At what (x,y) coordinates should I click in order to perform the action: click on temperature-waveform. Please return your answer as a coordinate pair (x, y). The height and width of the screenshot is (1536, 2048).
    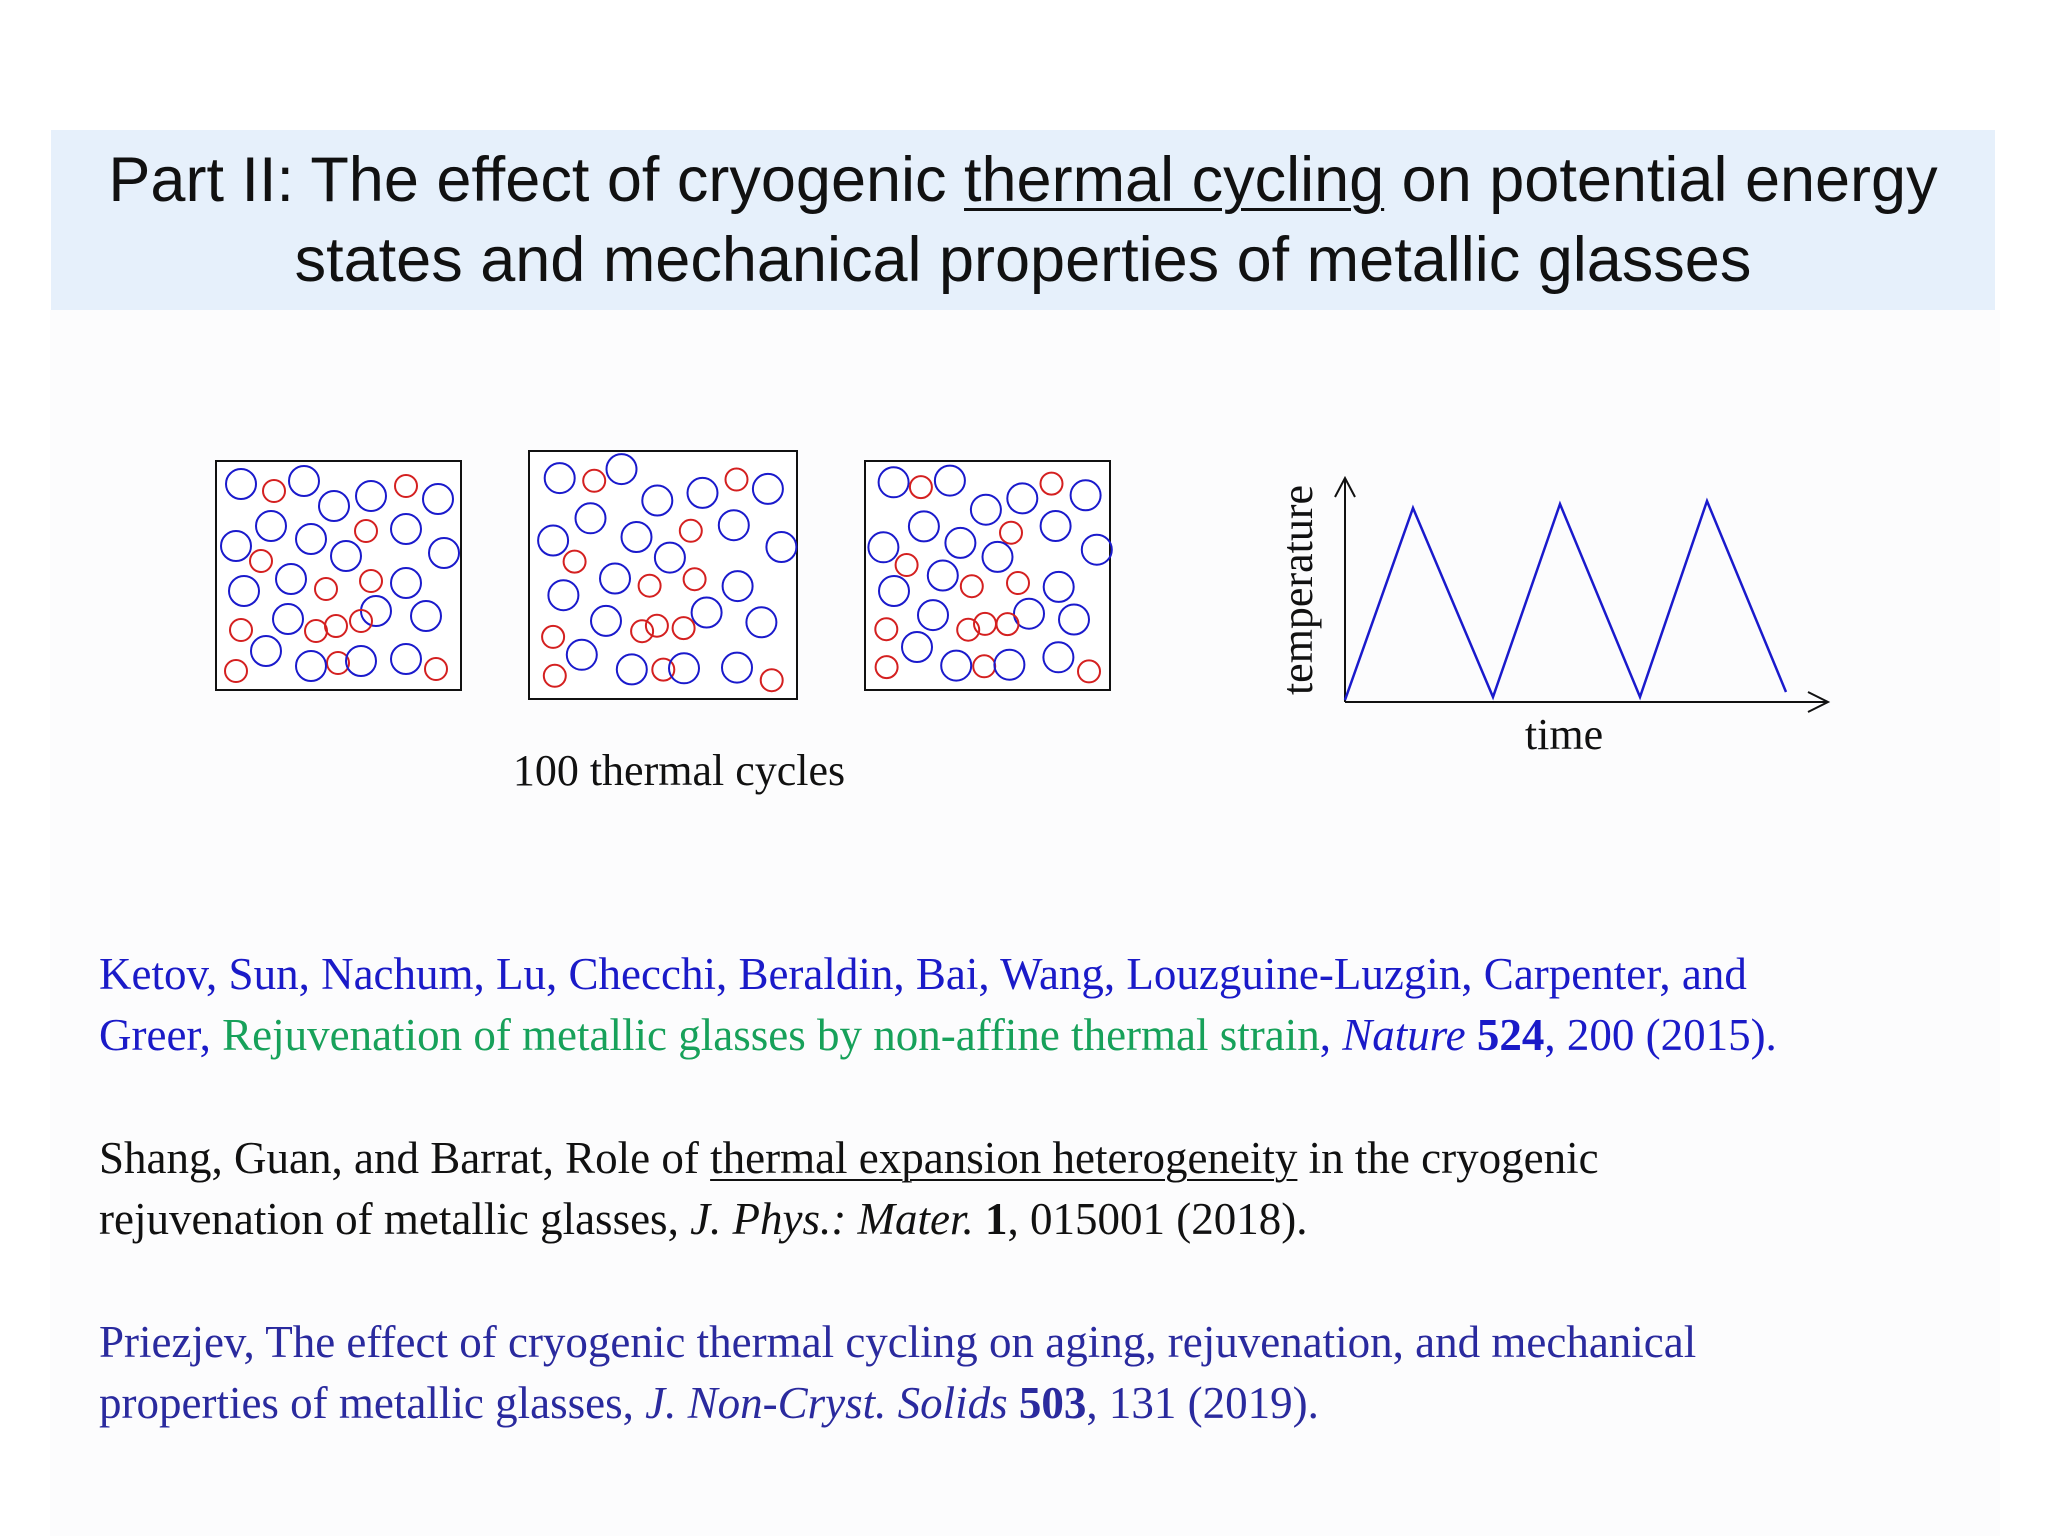
    Looking at the image, I should click on (1565, 599).